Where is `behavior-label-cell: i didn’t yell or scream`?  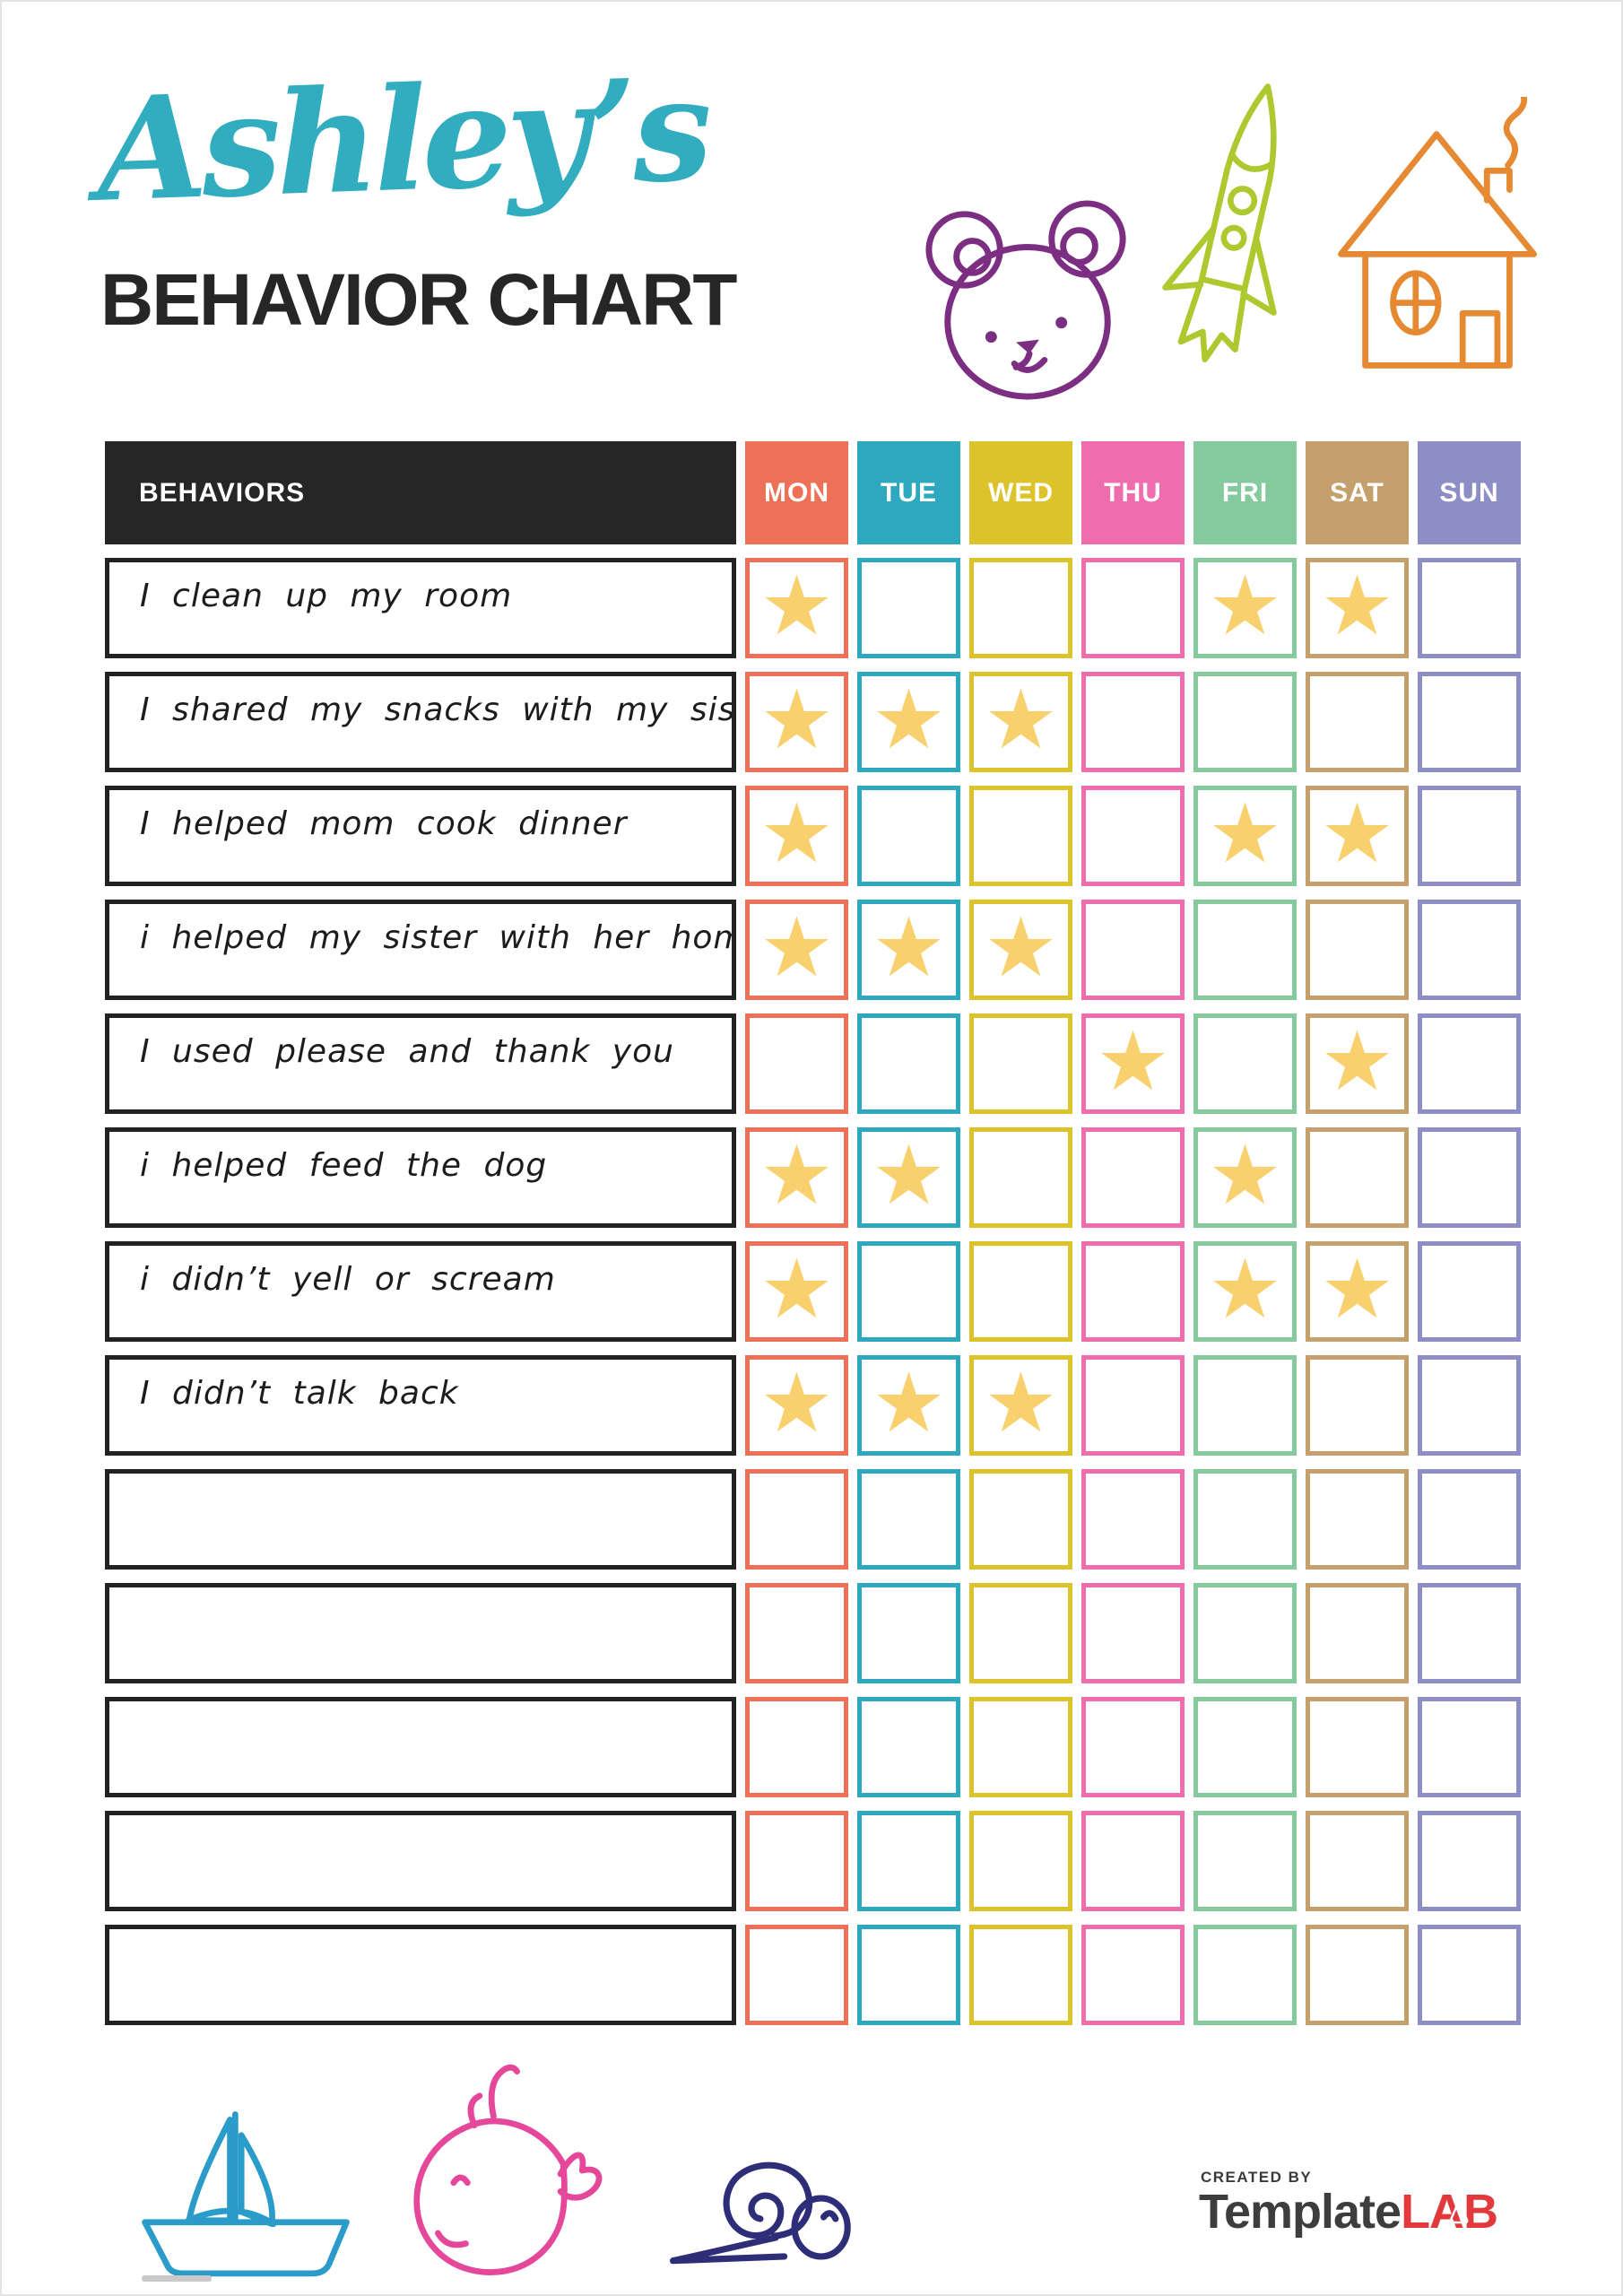 behavior-label-cell: i didn’t yell or scream is located at coordinates (420, 1291).